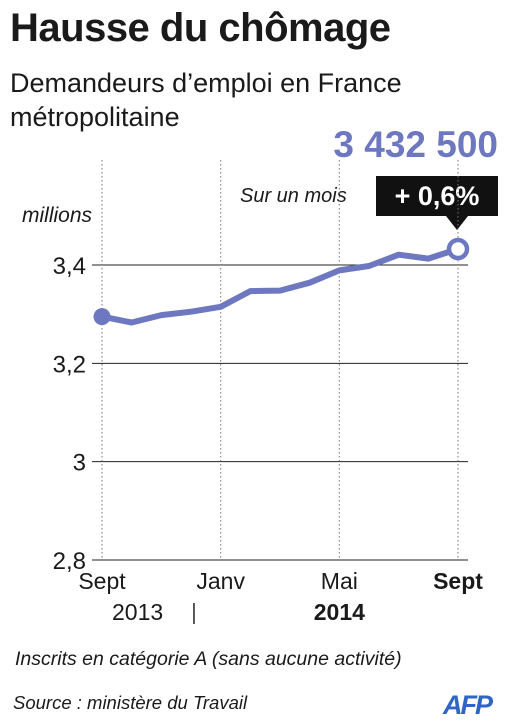 The image size is (512, 728). I want to click on x-tick-label: Mai, so click(339, 581).